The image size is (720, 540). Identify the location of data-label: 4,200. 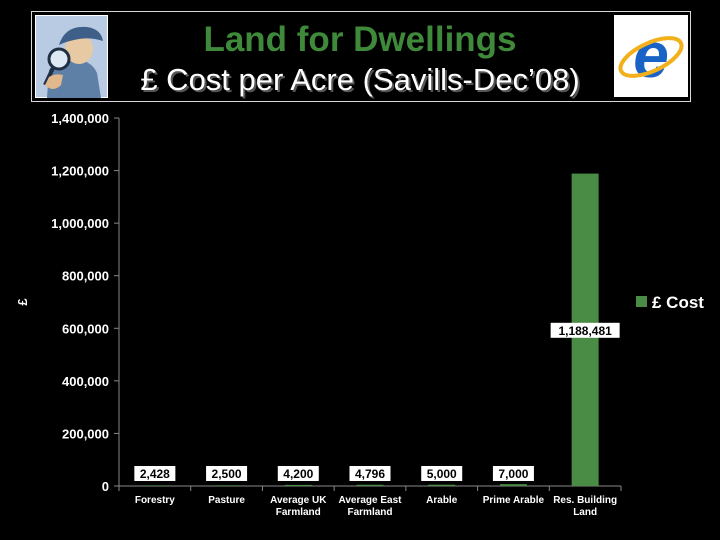
(298, 474).